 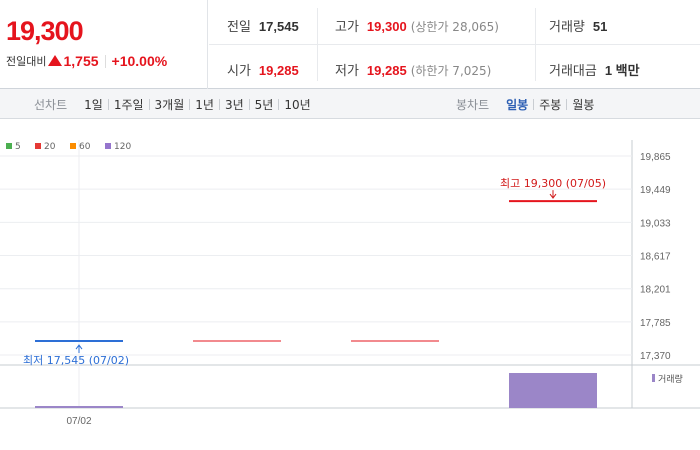 What do you see at coordinates (600, 26) in the screenshot?
I see `info-value: 51` at bounding box center [600, 26].